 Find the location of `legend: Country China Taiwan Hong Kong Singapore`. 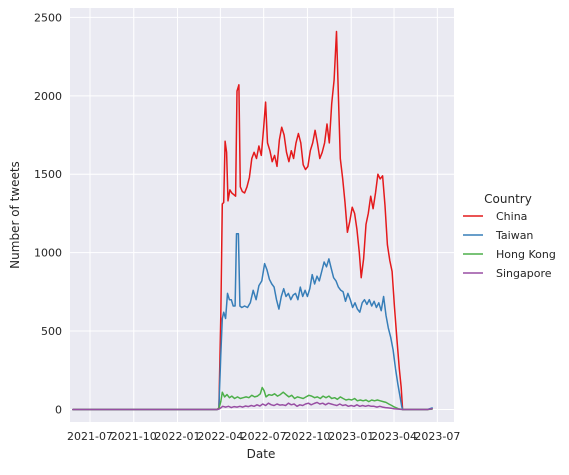

legend: Country China Taiwan Hong Kong Singapore is located at coordinates (509, 236).